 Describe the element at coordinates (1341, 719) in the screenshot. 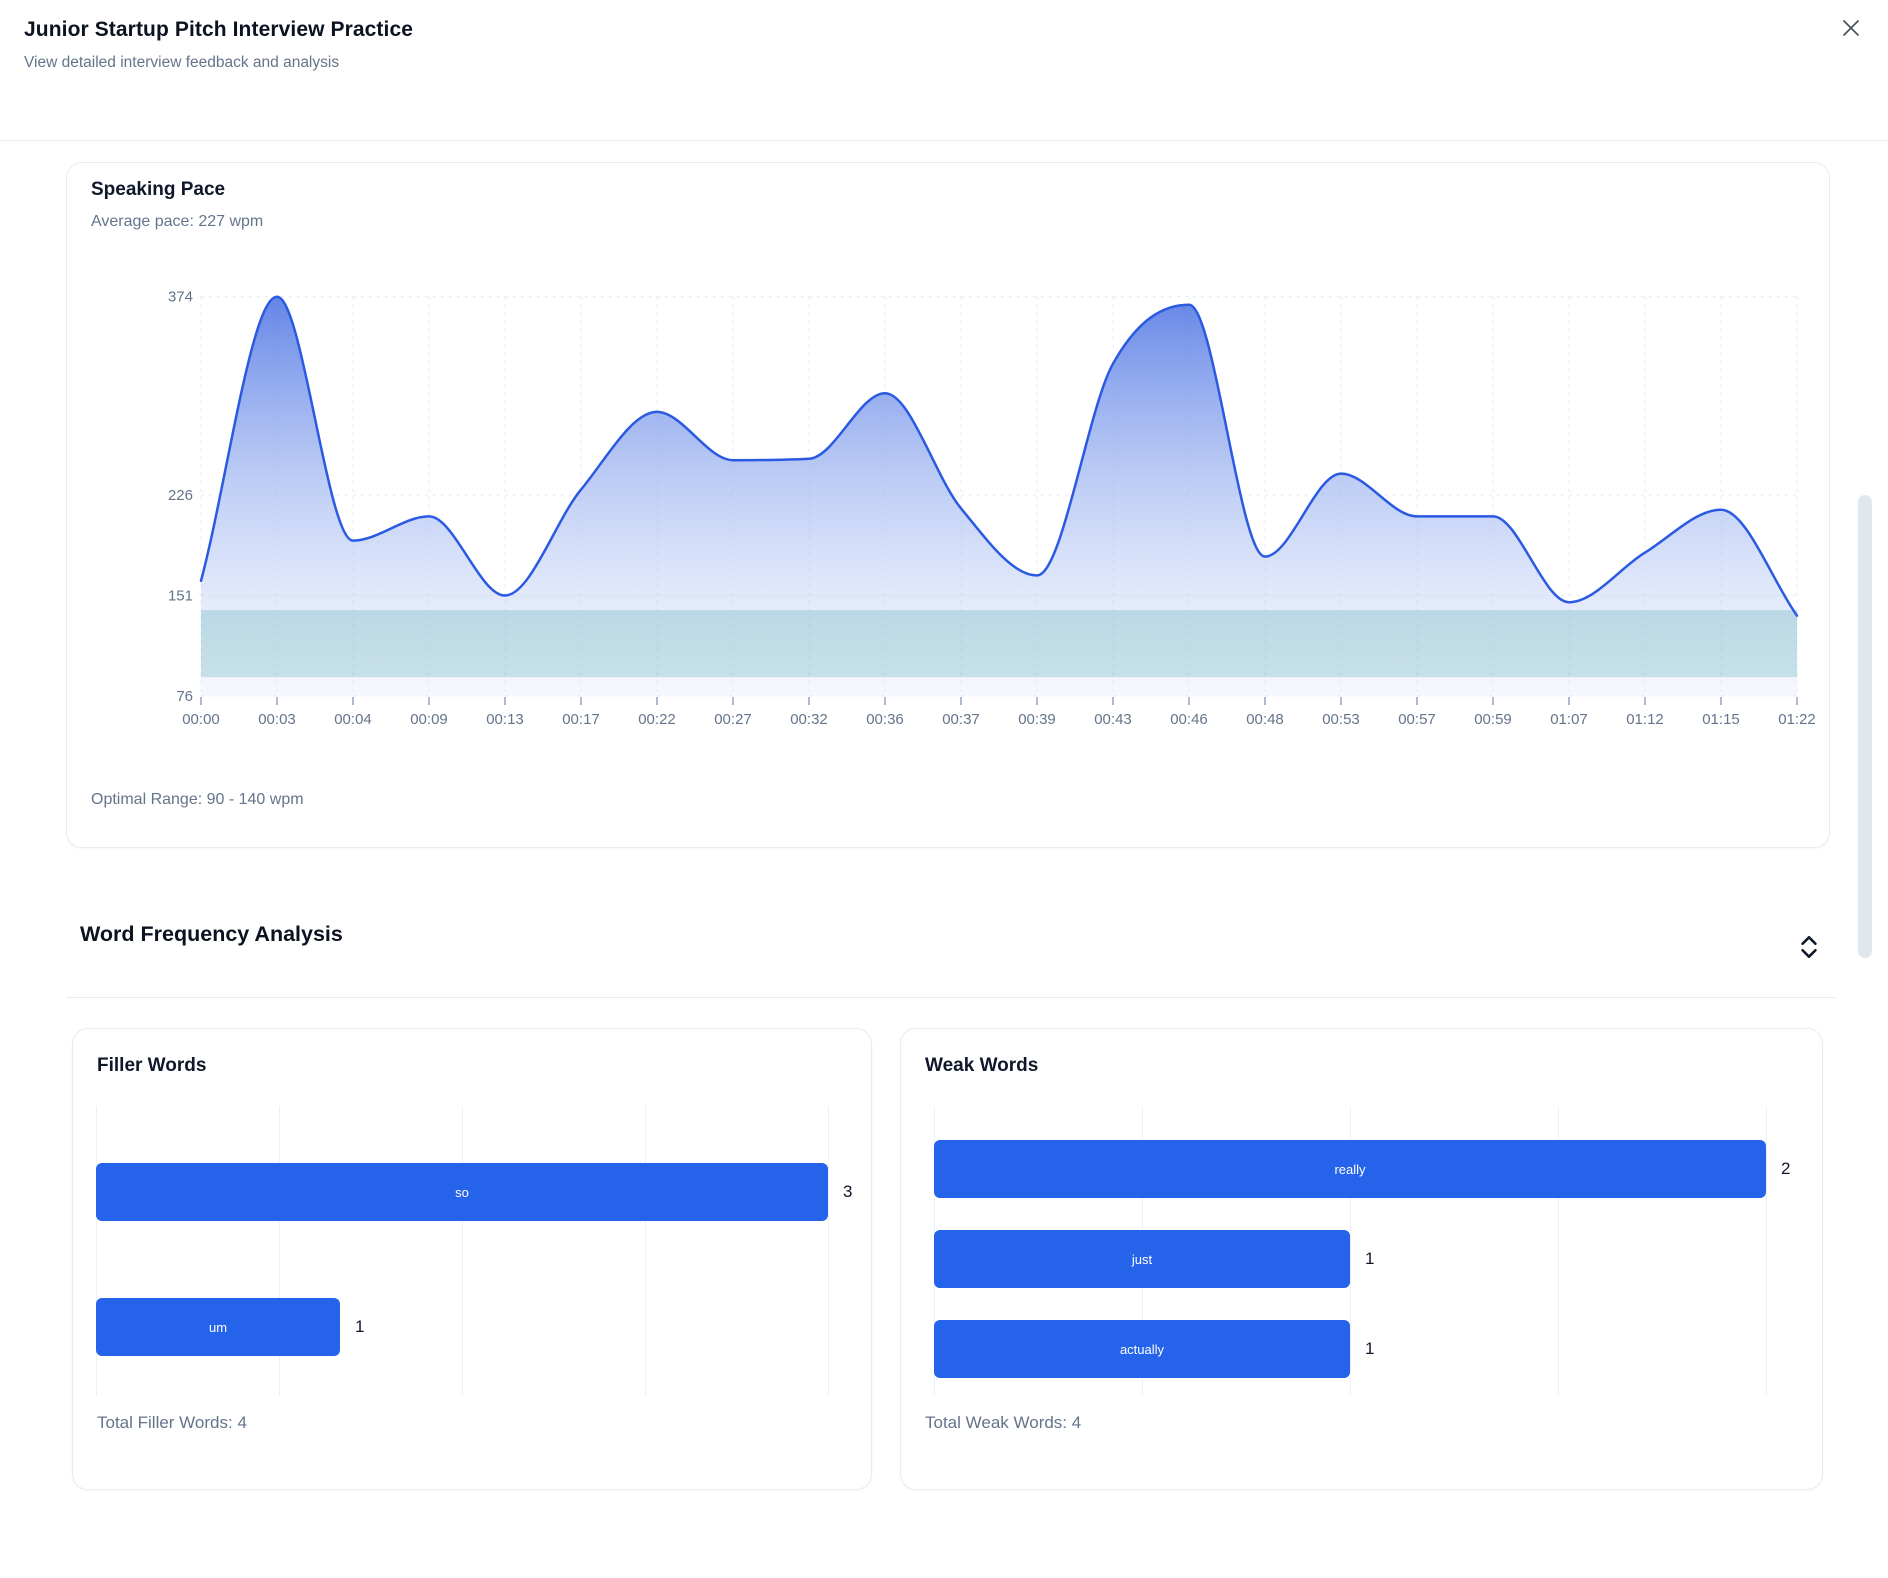

I see `x-axis-label: 00:53` at that location.